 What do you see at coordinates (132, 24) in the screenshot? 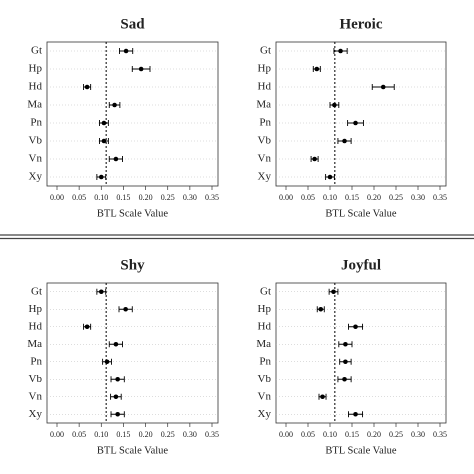
I see `panel-title: Sad` at bounding box center [132, 24].